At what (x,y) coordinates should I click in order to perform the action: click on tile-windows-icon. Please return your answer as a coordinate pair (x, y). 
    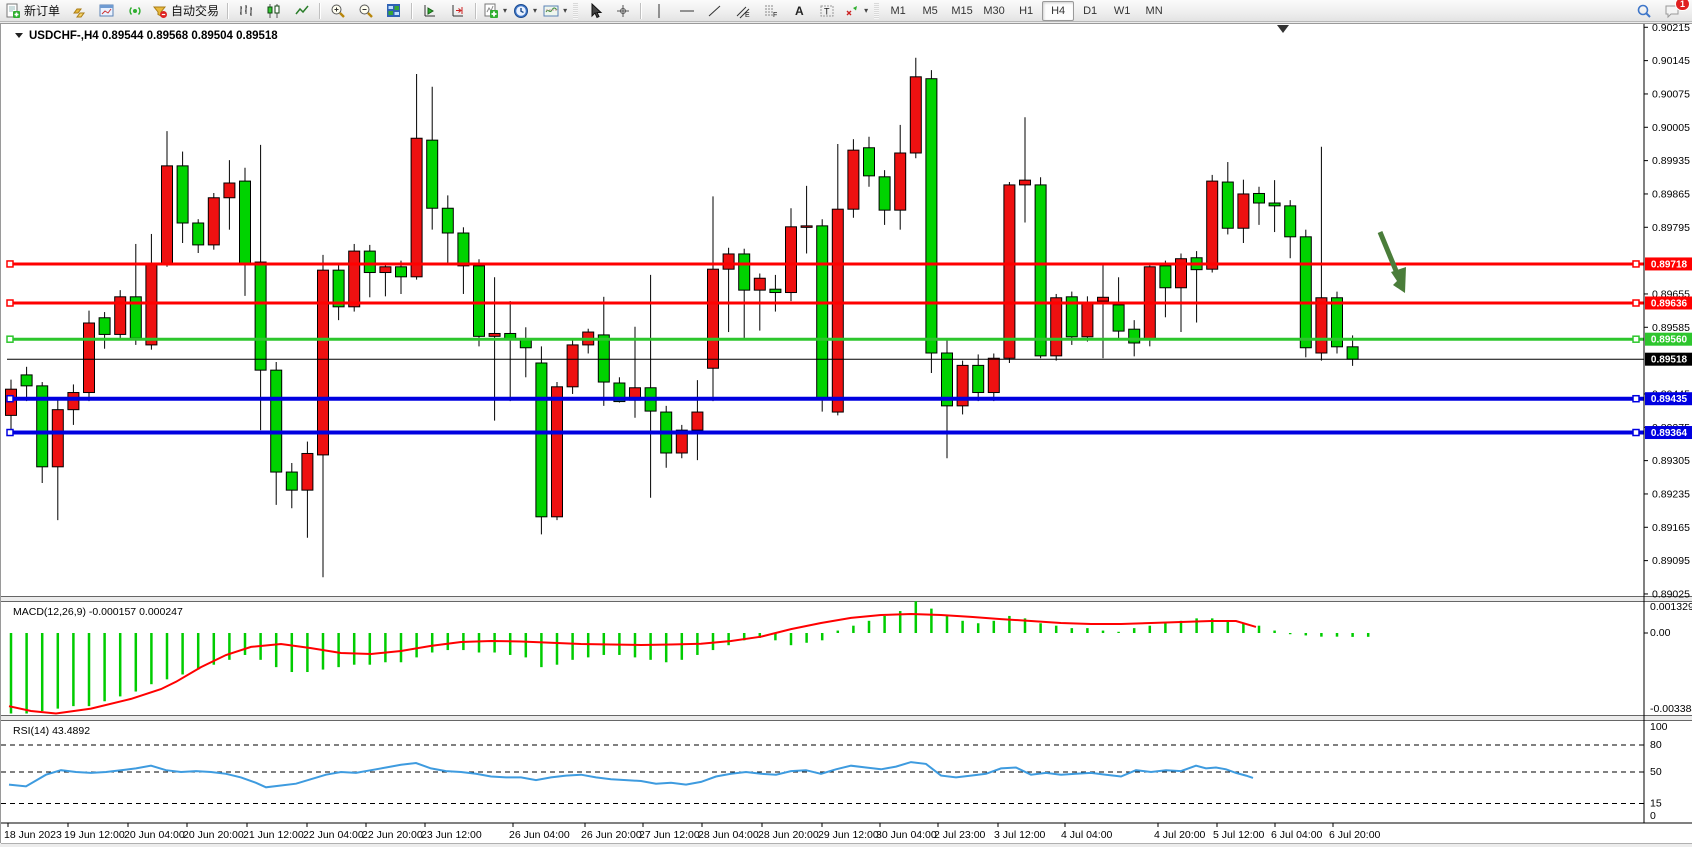
    Looking at the image, I should click on (394, 10).